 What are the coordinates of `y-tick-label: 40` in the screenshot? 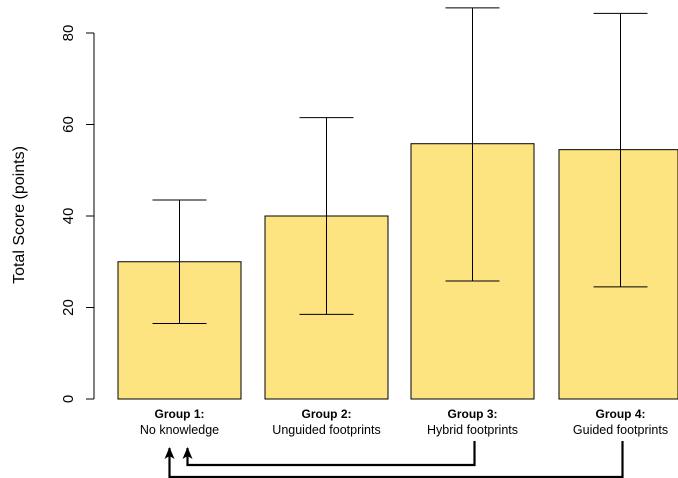 It's located at (68, 216).